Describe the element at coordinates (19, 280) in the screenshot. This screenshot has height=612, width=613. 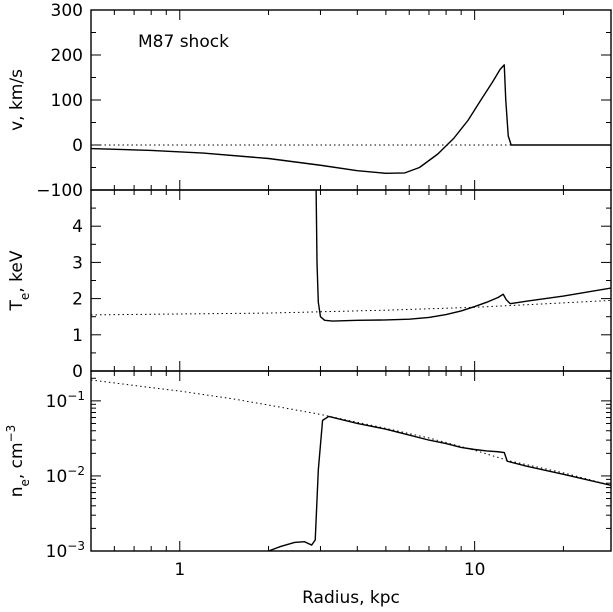
I see `y-axis-label: Te, keV` at that location.